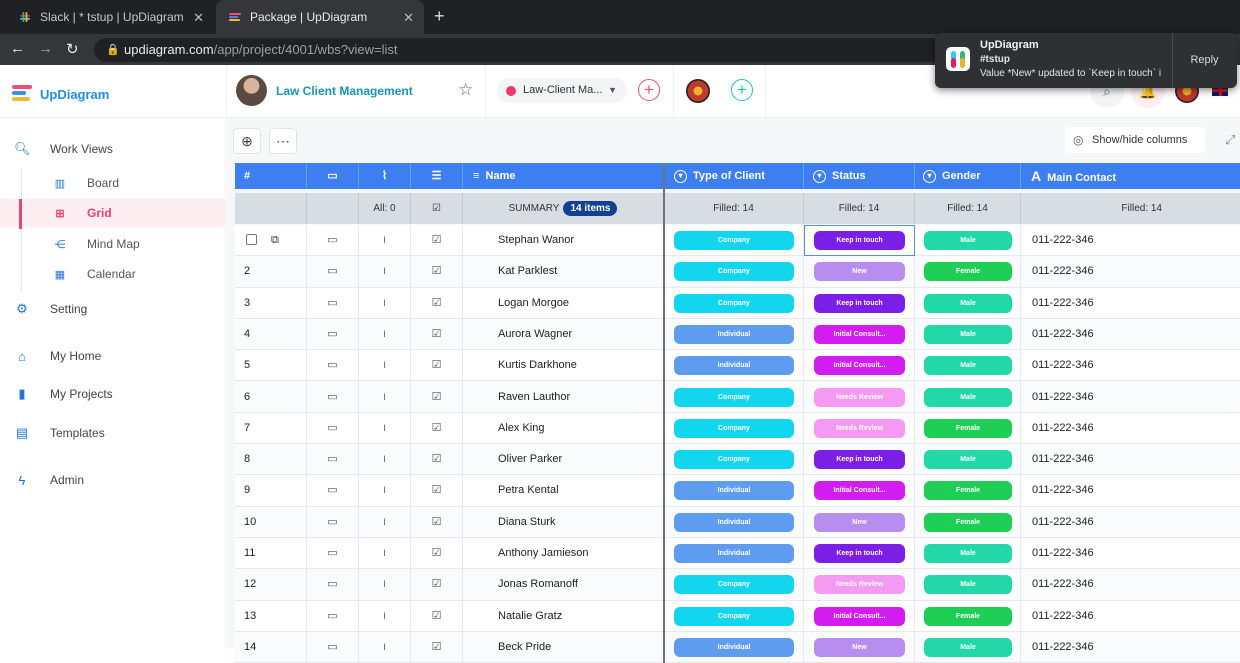 The width and height of the screenshot is (1240, 663). I want to click on name-cell: Alex King, so click(563, 428).